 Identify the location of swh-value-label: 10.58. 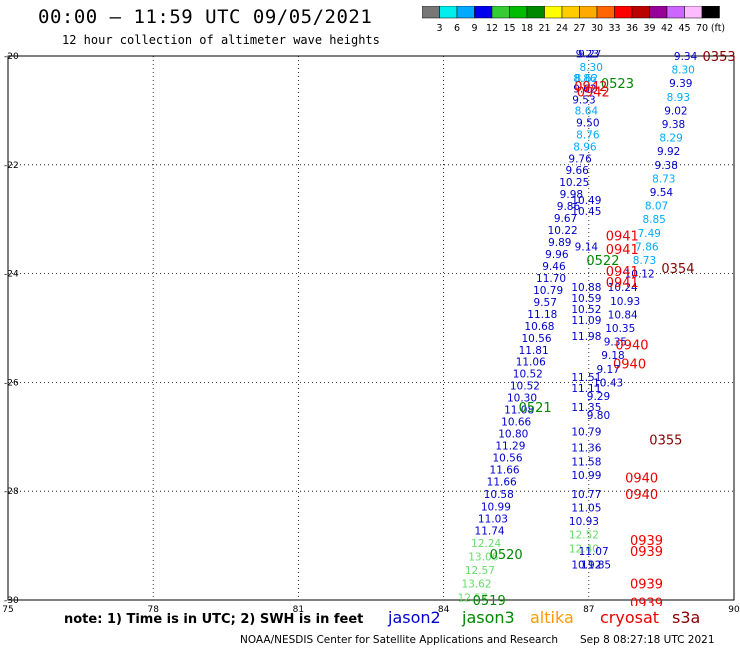
(499, 495).